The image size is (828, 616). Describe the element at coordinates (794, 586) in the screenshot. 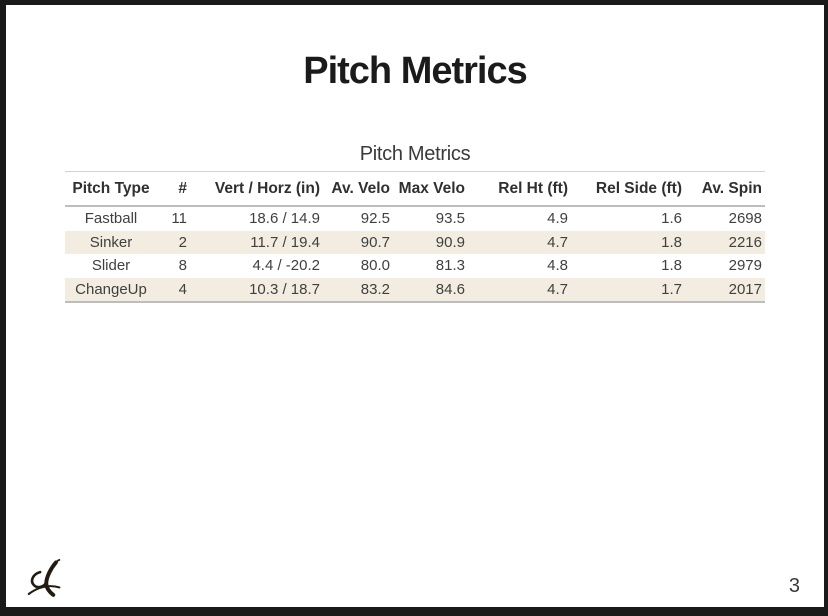

I see `page-number: 3` at that location.